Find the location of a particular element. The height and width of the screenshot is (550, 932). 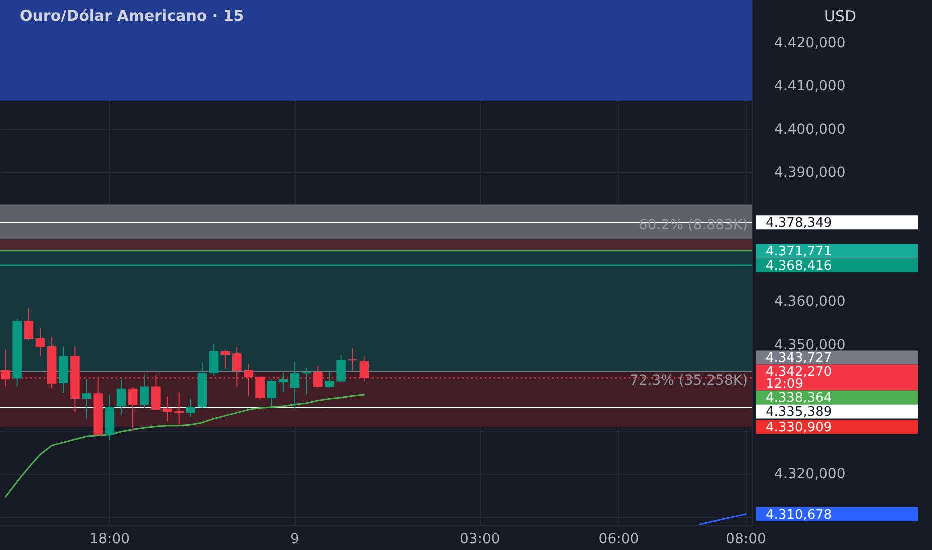

y-tick-label: 4.350,000 is located at coordinates (810, 345).